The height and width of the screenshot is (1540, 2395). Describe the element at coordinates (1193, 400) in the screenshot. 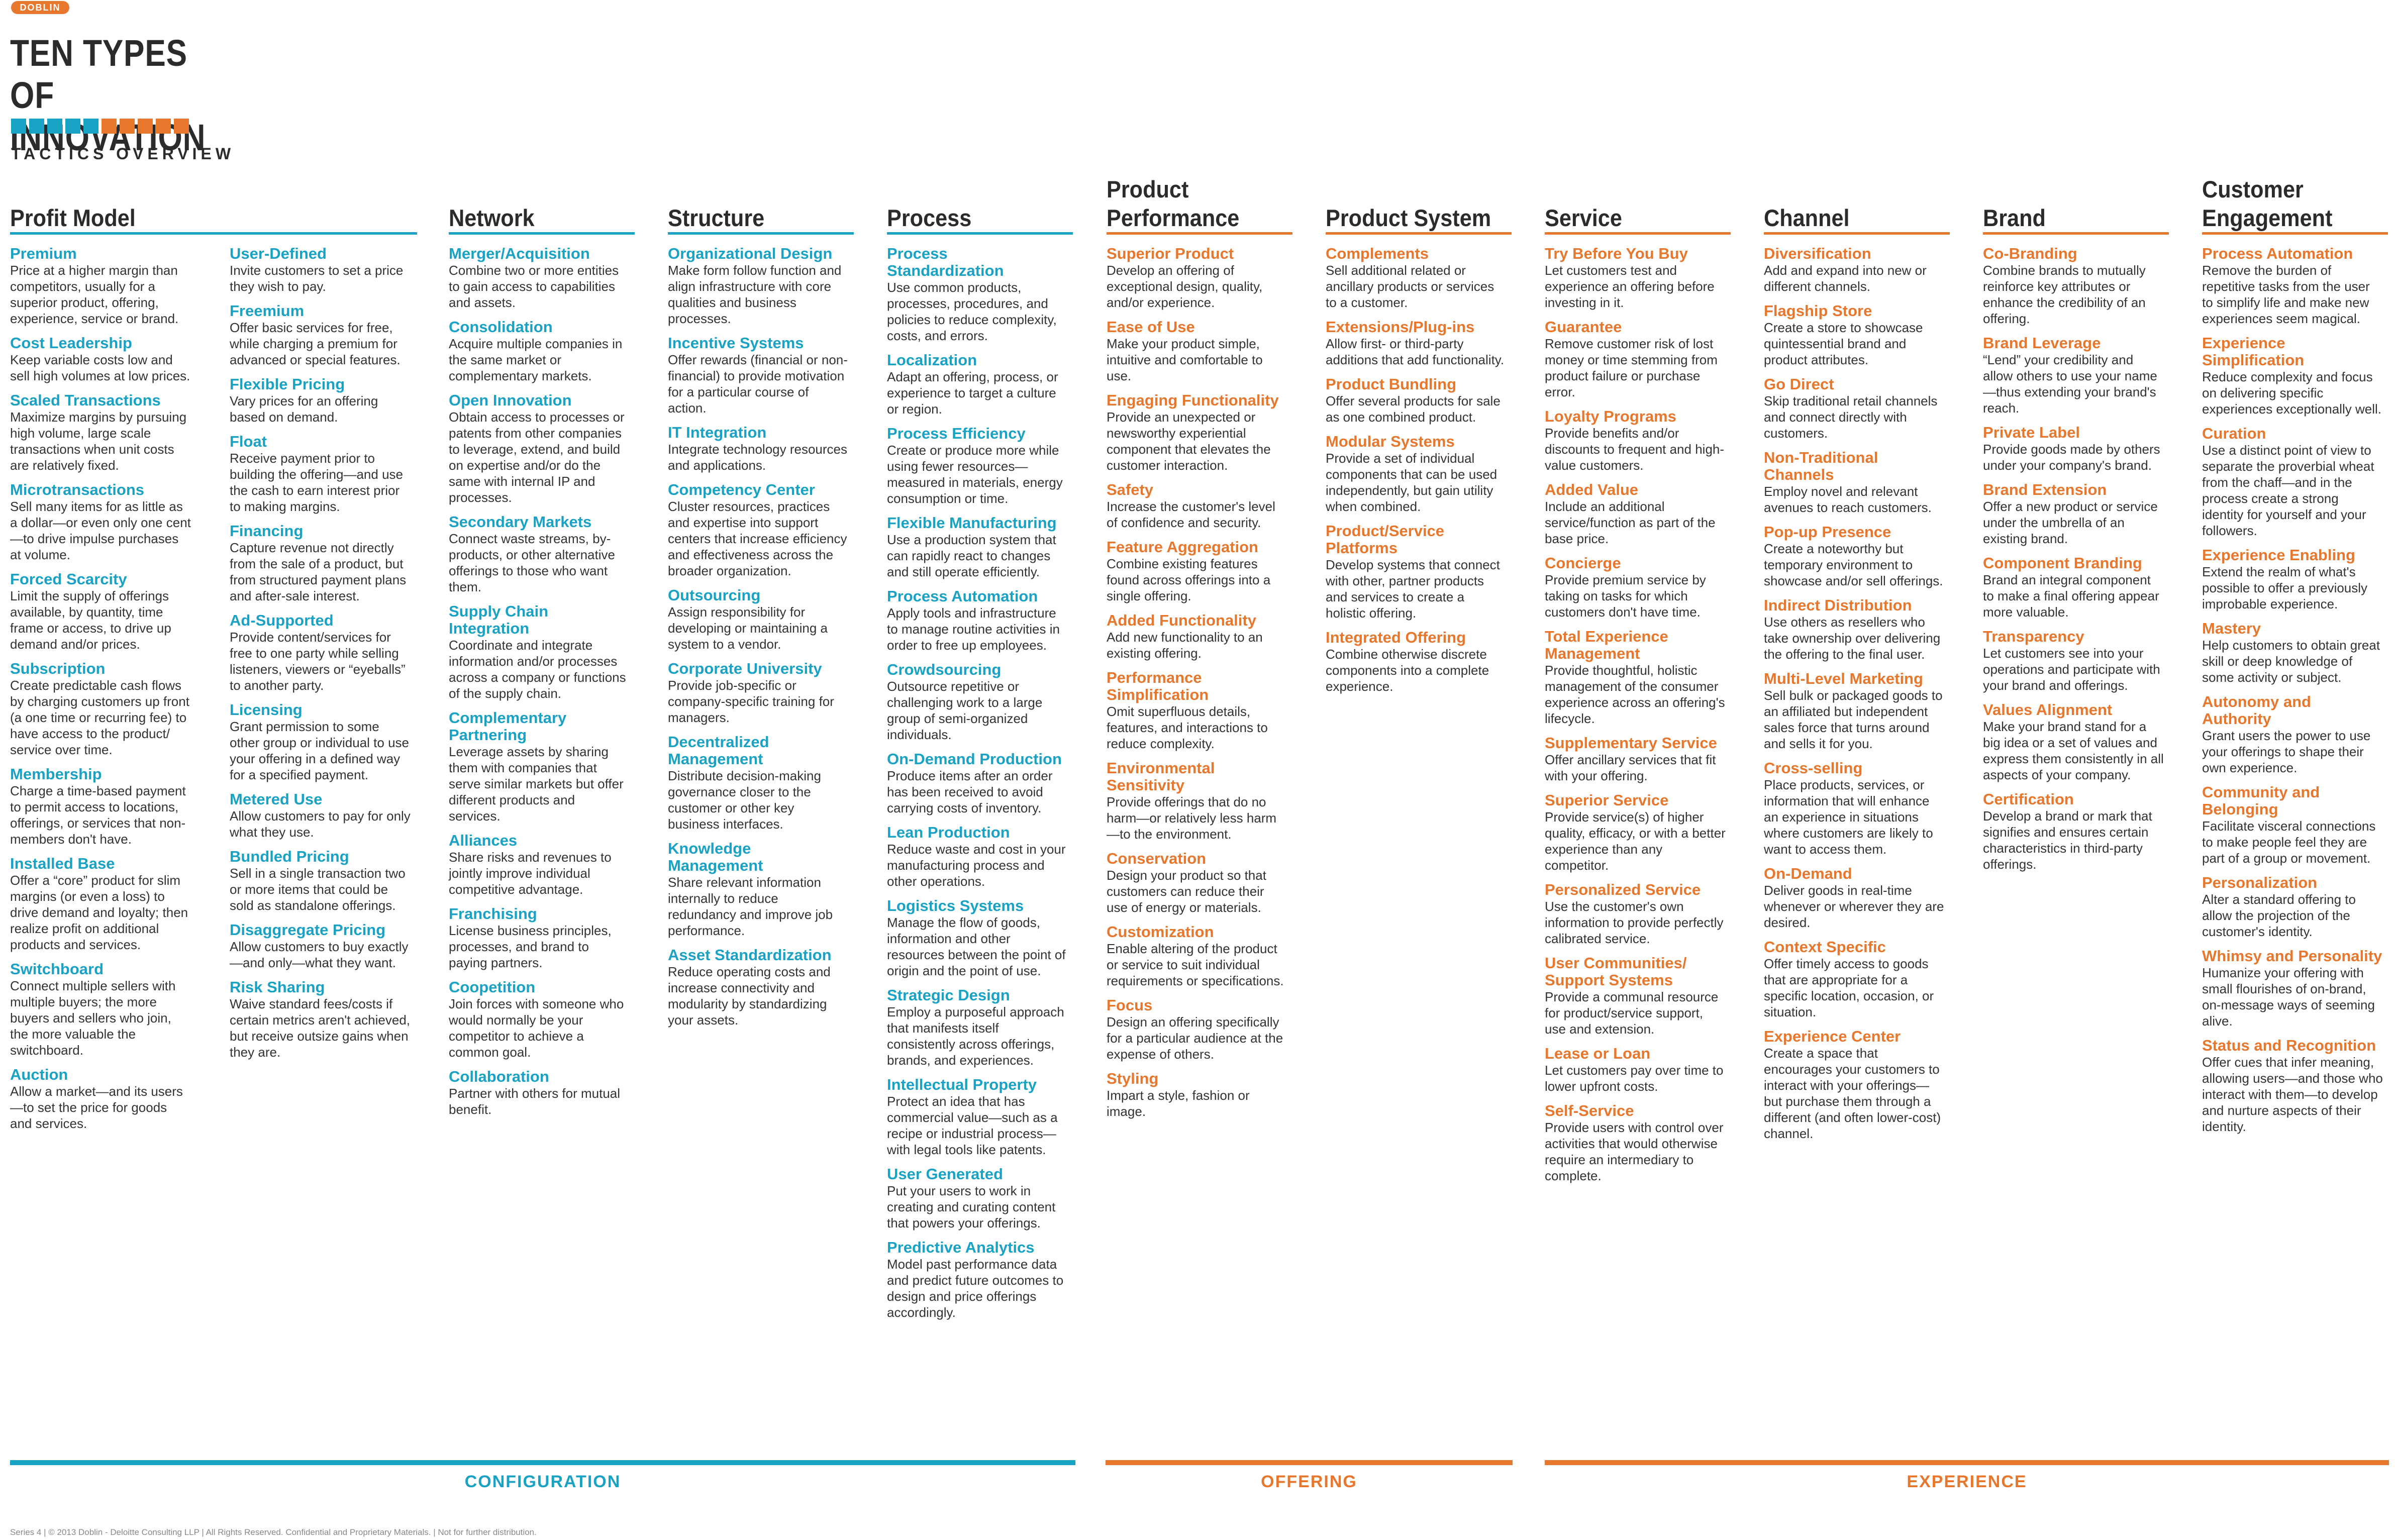

I see `tactic-name: Engaging Functionality` at that location.